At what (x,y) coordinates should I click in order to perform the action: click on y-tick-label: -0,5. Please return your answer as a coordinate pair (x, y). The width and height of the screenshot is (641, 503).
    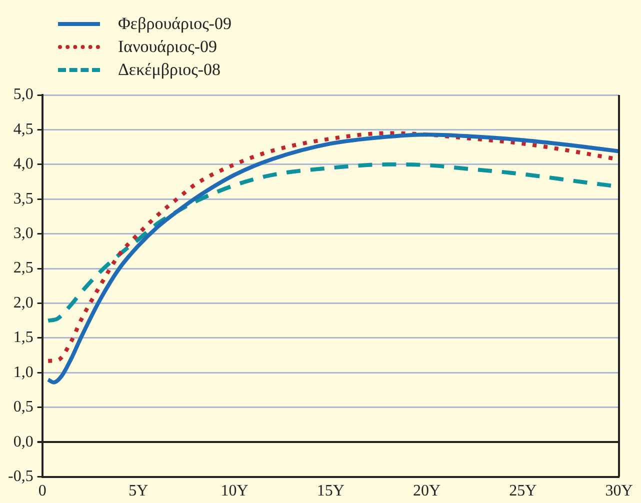
    Looking at the image, I should click on (21, 477).